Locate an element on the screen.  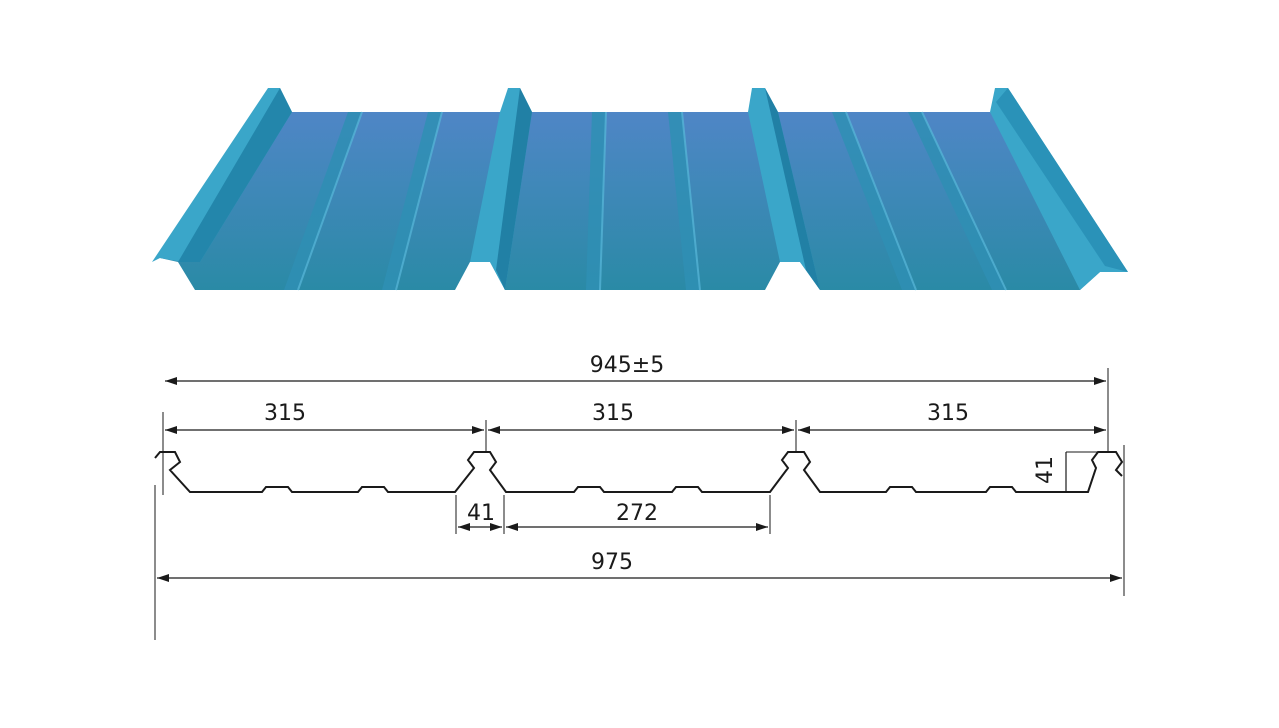
dim-overall-width: 975 is located at coordinates (612, 562).